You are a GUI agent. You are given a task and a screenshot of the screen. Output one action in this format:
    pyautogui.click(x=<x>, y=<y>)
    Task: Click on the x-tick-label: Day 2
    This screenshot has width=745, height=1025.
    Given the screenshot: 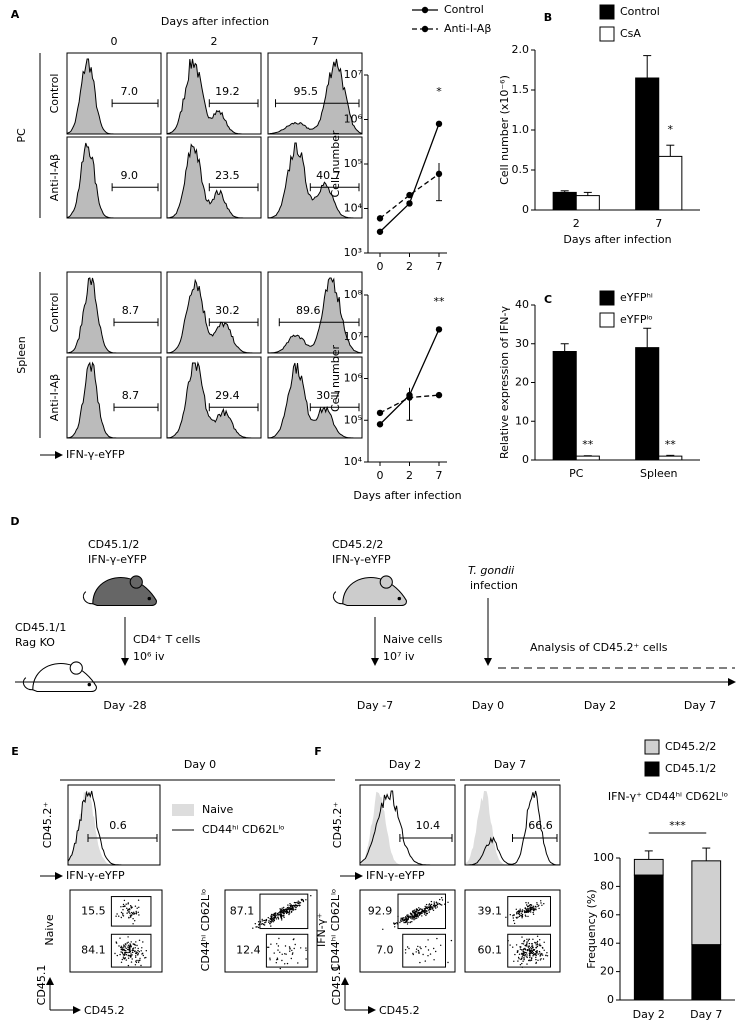 What is the action you would take?
    pyautogui.click(x=649, y=1014)
    